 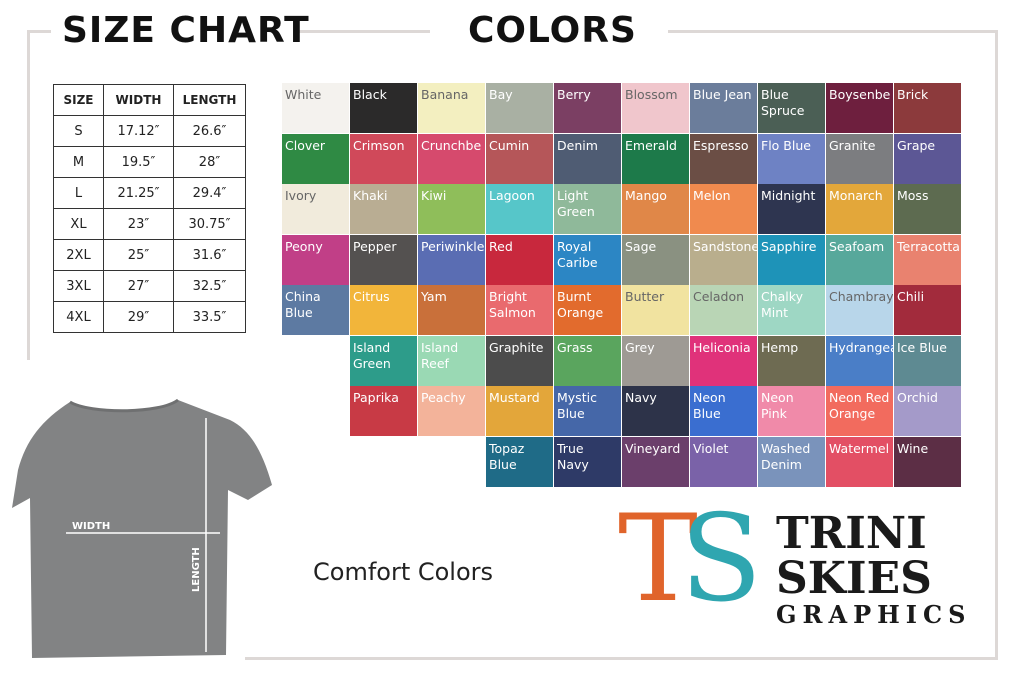 What do you see at coordinates (519, 360) in the screenshot?
I see `color-swatch: Graphite` at bounding box center [519, 360].